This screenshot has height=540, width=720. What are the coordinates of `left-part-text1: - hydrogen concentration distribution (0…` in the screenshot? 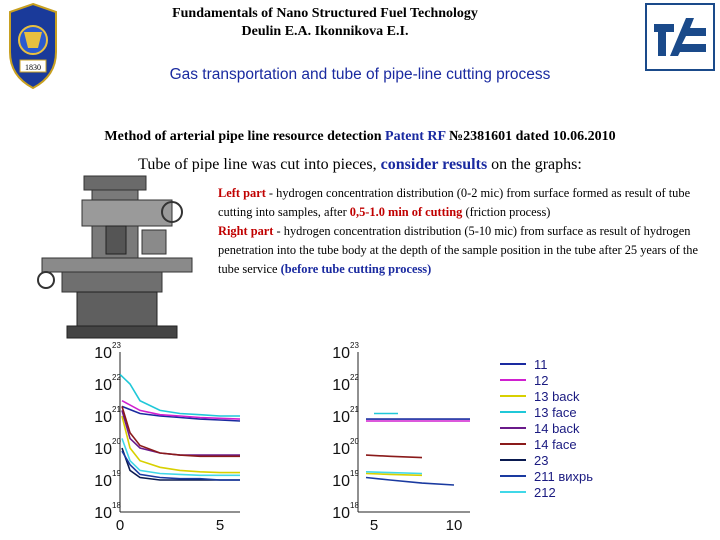 It's located at (454, 202).